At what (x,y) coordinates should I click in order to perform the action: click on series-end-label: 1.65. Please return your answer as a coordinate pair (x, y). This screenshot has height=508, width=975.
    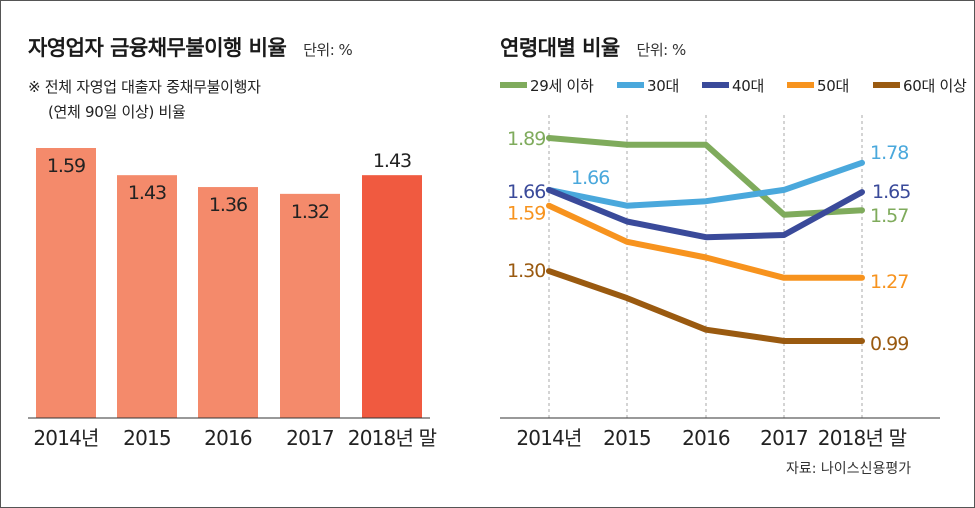
    Looking at the image, I should click on (891, 192).